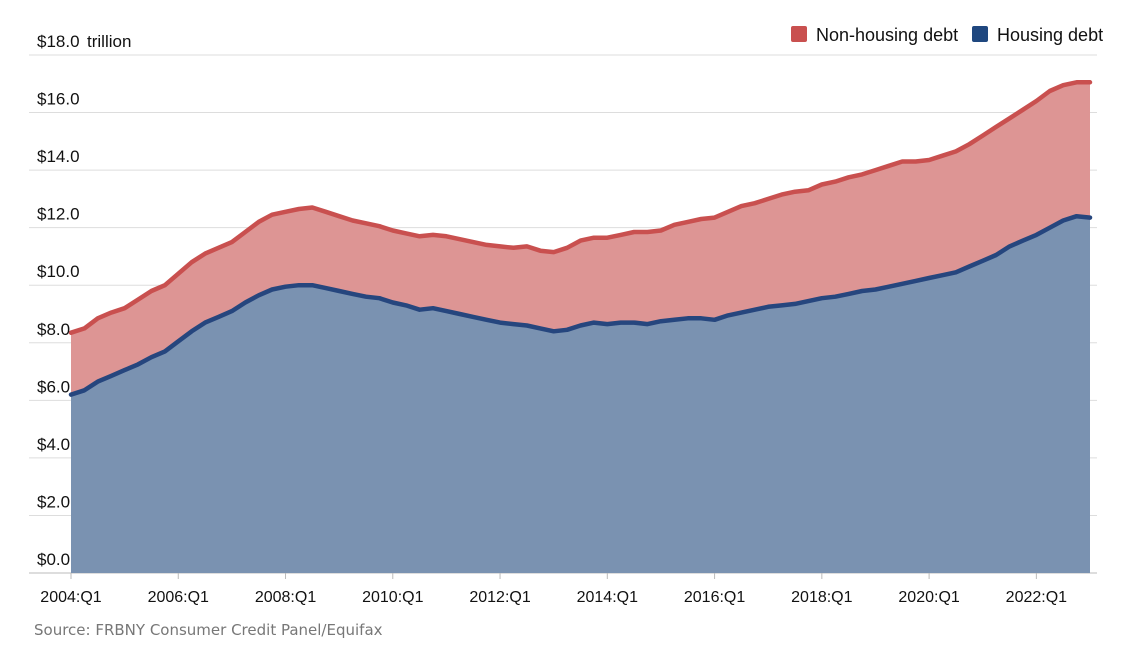 The image size is (1127, 652). Describe the element at coordinates (607, 597) in the screenshot. I see `x-tick-label-40: 2014:Q1` at that location.